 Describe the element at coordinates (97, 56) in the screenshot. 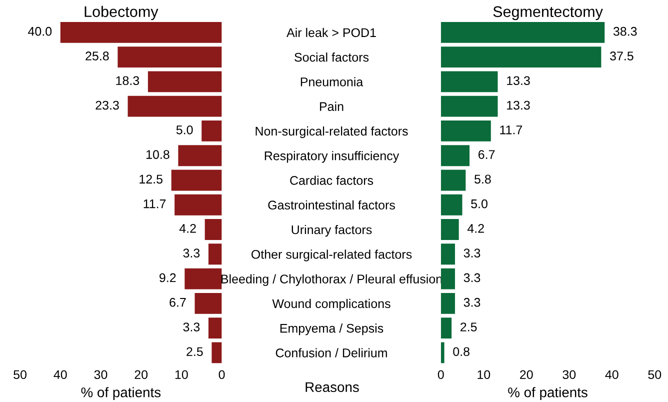

I see `data-label: 25.8` at that location.